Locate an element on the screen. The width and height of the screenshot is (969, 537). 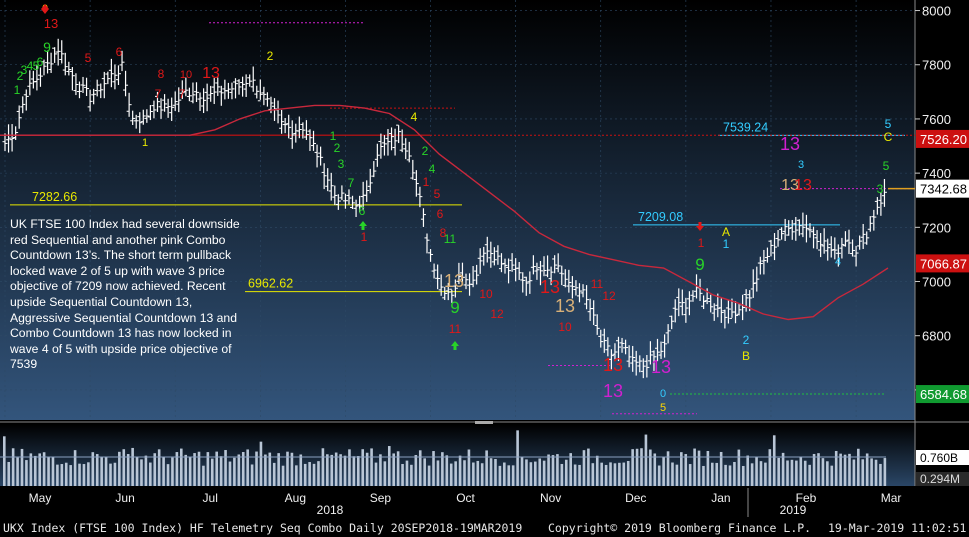
sequential-count: 12 is located at coordinates (497, 314).